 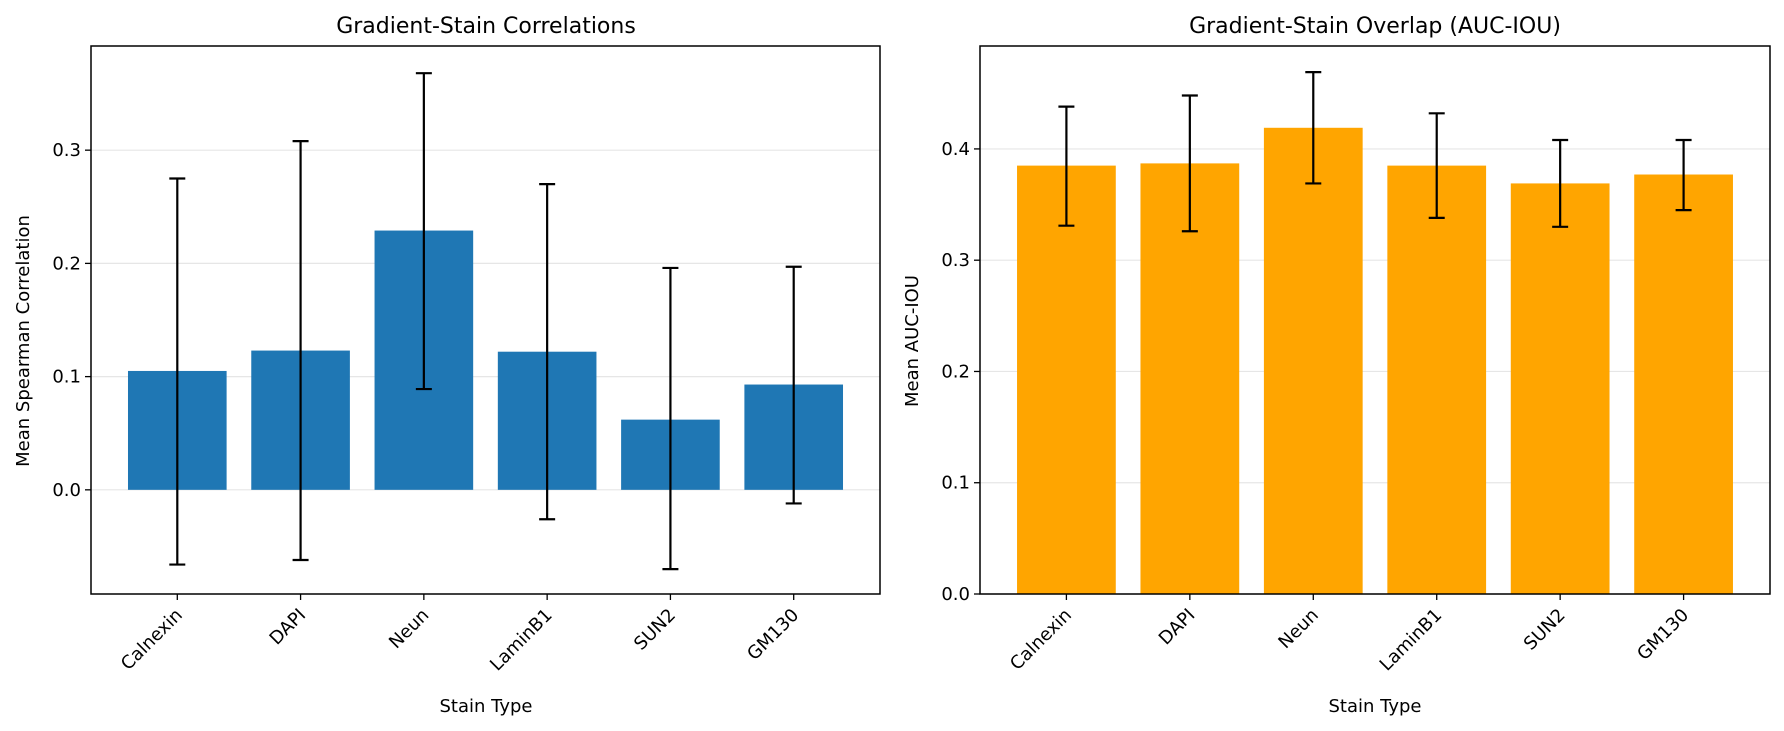 What do you see at coordinates (23, 341) in the screenshot?
I see `y-axis-label: Mean Spearman Correlation` at bounding box center [23, 341].